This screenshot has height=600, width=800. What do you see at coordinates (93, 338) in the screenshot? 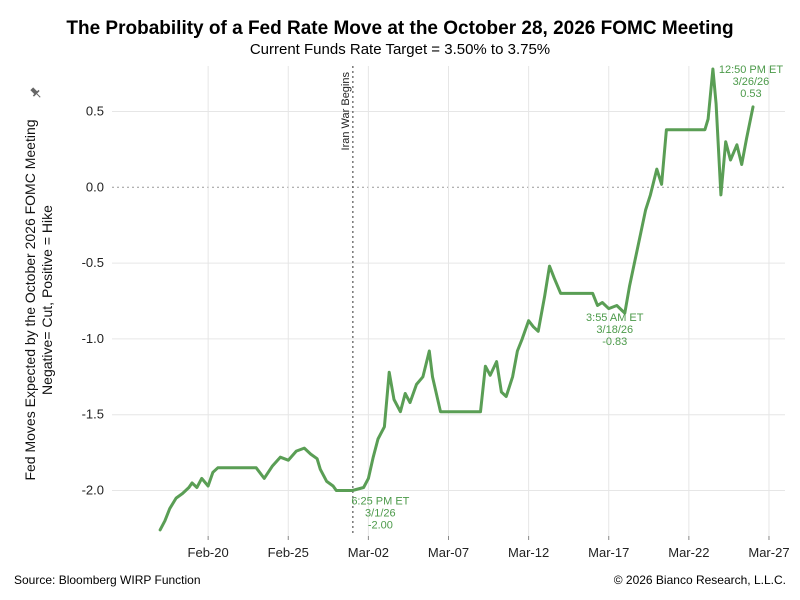
I see `y-tick-label: -1.0` at bounding box center [93, 338].